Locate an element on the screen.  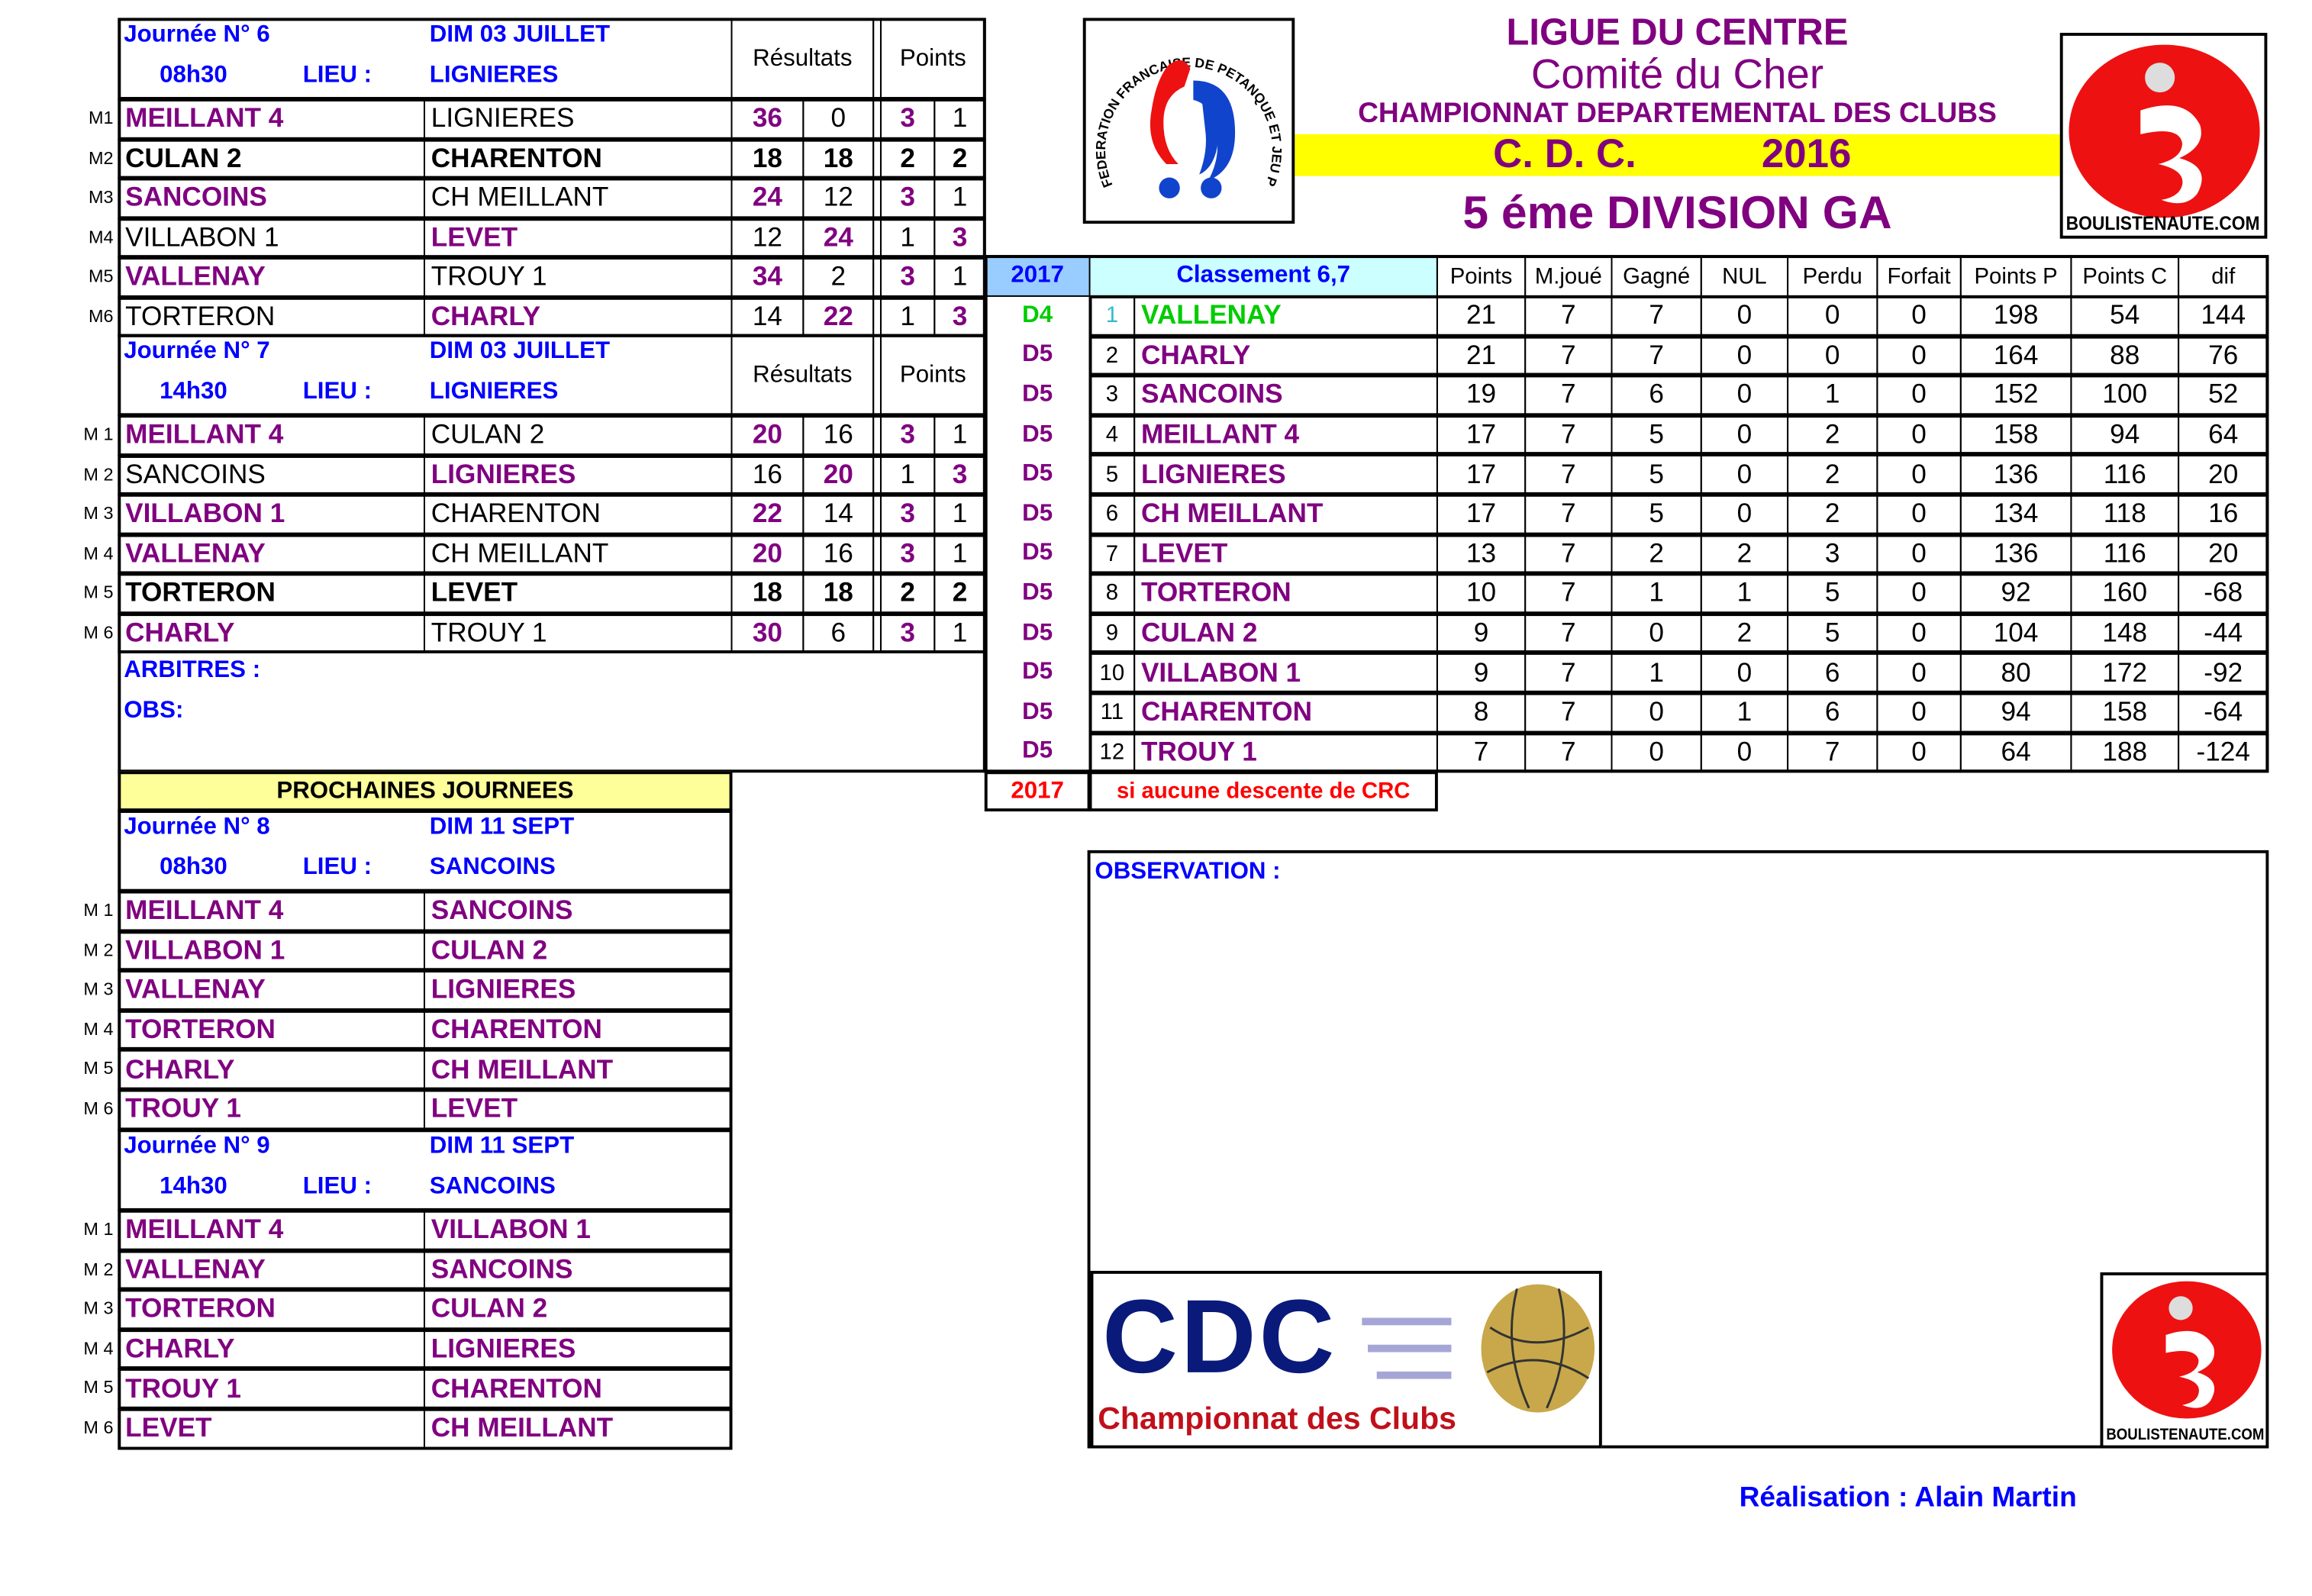
stat-value: 148 is located at coordinates (2125, 633).